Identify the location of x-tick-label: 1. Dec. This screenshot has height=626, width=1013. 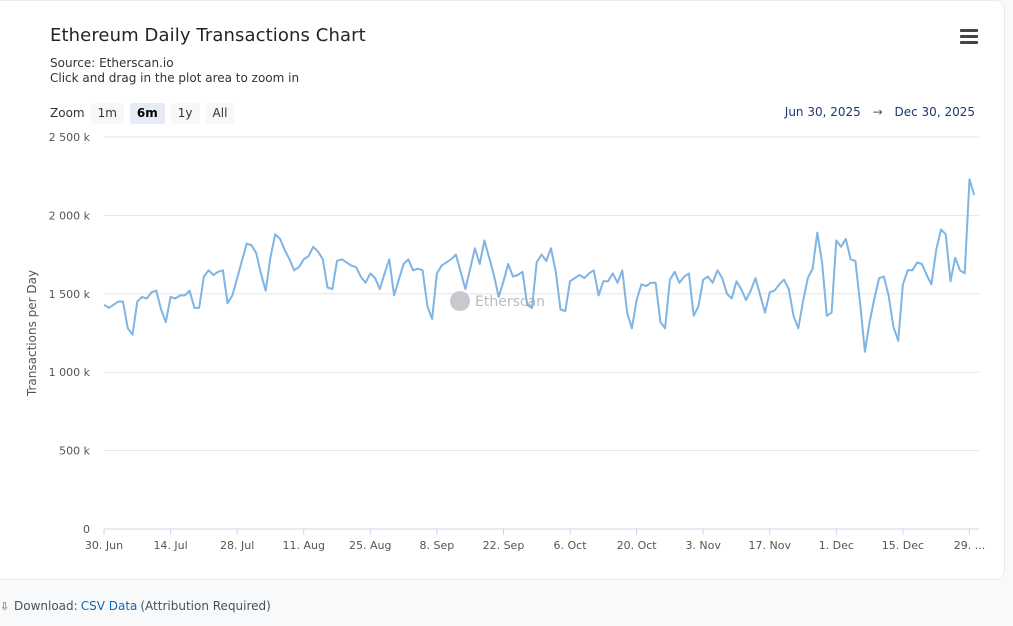
(836, 545).